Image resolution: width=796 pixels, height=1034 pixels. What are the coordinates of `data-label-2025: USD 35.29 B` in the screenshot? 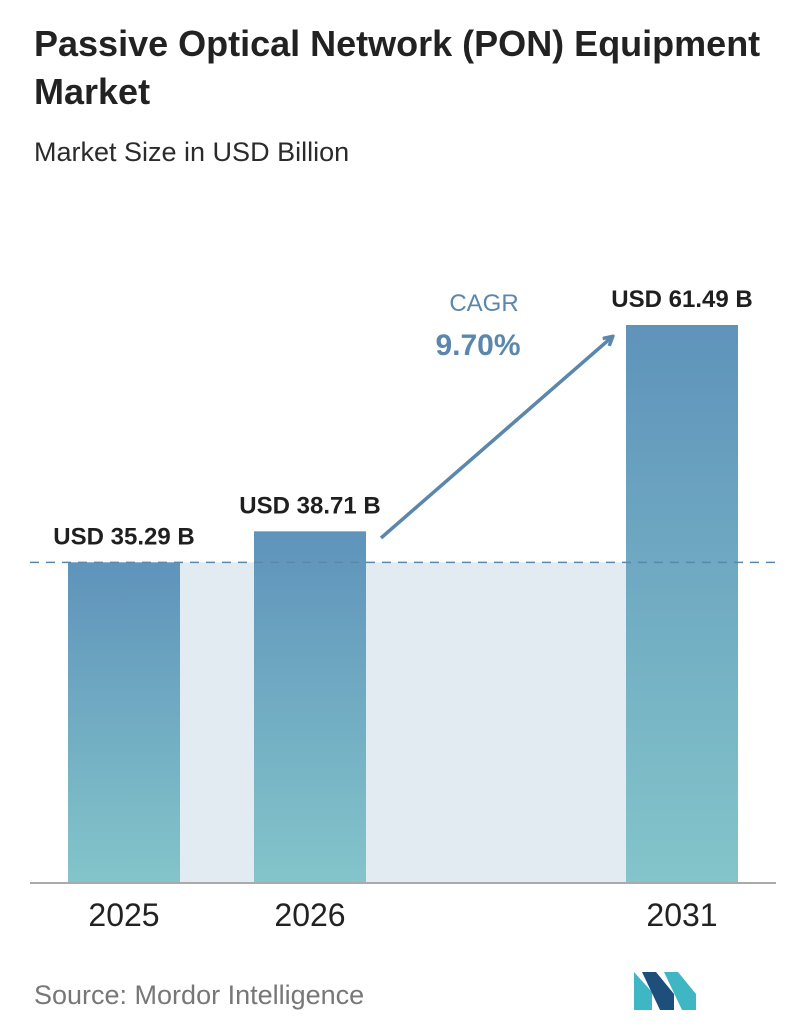 It's located at (123, 536).